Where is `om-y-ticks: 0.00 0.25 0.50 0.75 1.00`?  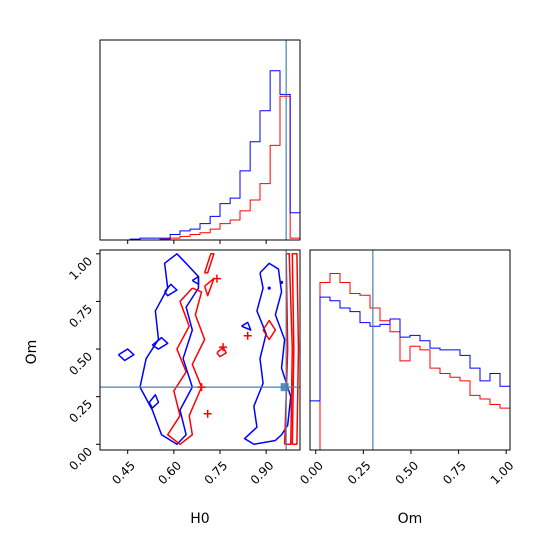 om-y-ticks: 0.00 0.25 0.50 0.75 1.00 is located at coordinates (83, 363).